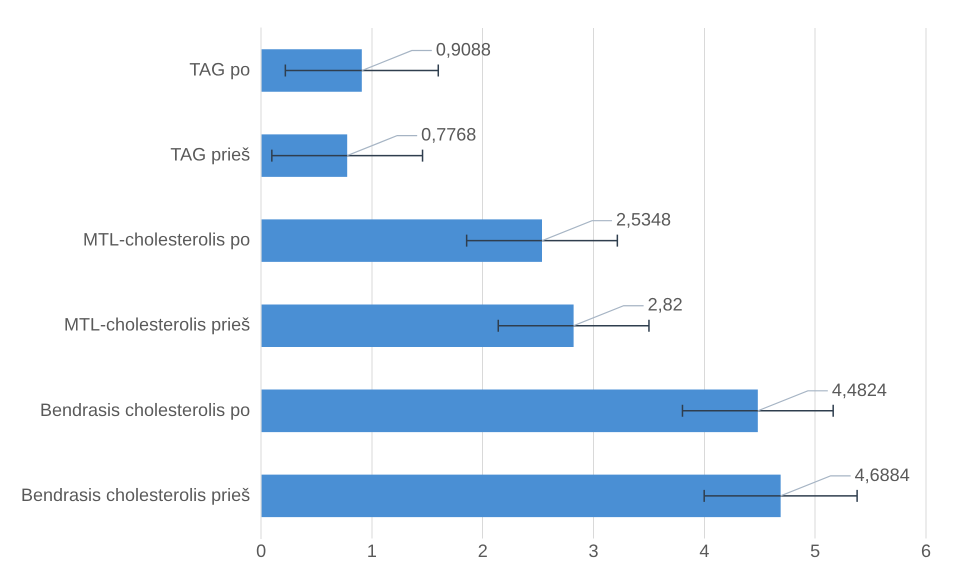 The image size is (954, 579). I want to click on data-label: 0,7768, so click(448, 134).